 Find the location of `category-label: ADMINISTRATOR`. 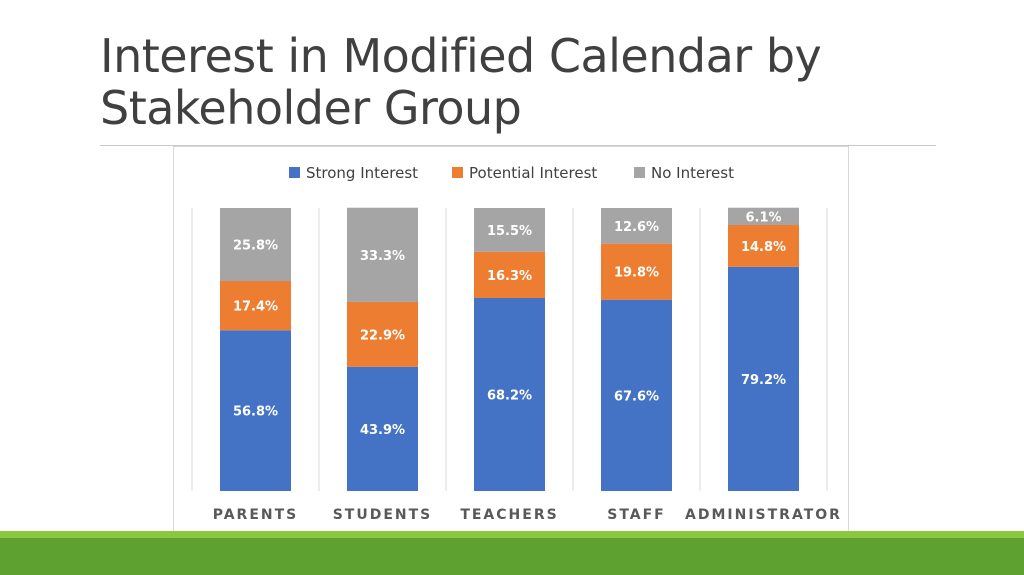

category-label: ADMINISTRATOR is located at coordinates (763, 515).